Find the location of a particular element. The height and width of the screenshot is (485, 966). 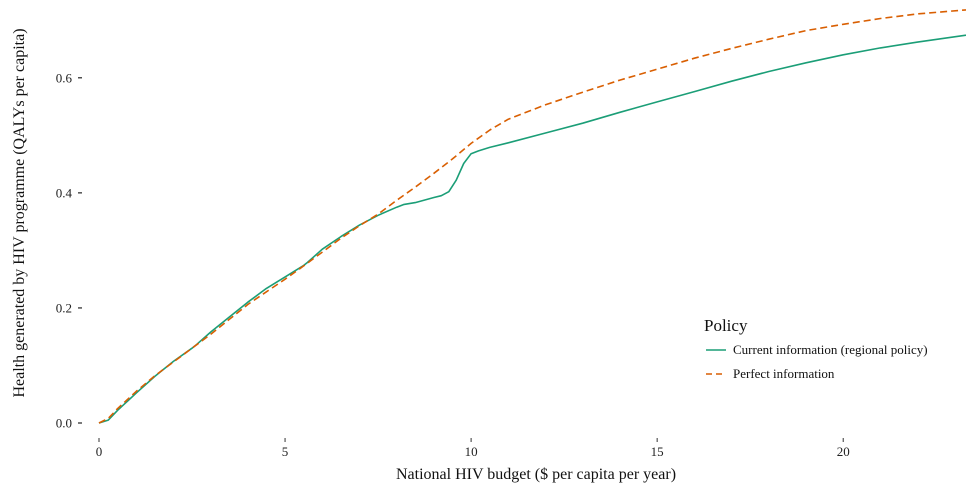

x-axis: 0 5 10 15 20 is located at coordinates (473, 448).